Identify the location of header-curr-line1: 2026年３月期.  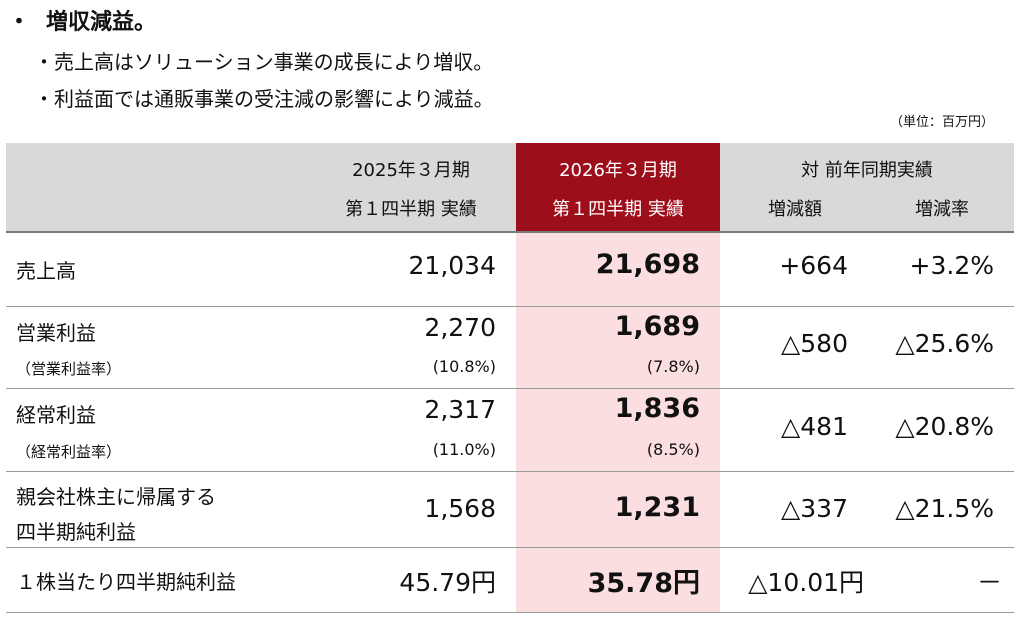
(618, 170).